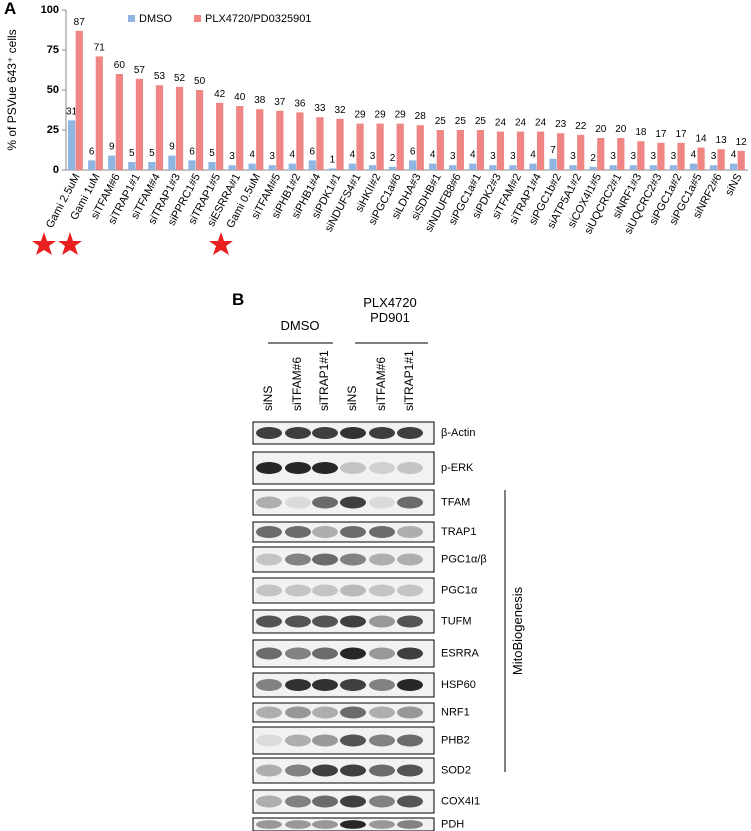 Image resolution: width=751 pixels, height=831 pixels. Describe the element at coordinates (120, 65) in the screenshot. I see `value-label: 60` at that location.